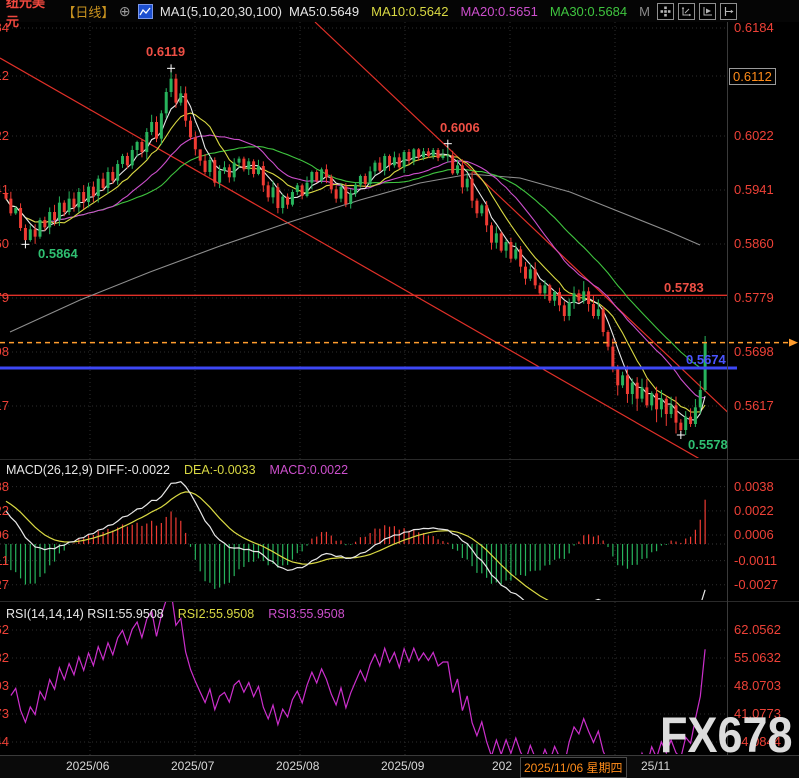 This screenshot has height=778, width=799. I want to click on price-label-high-september: 0.6006, so click(460, 127).